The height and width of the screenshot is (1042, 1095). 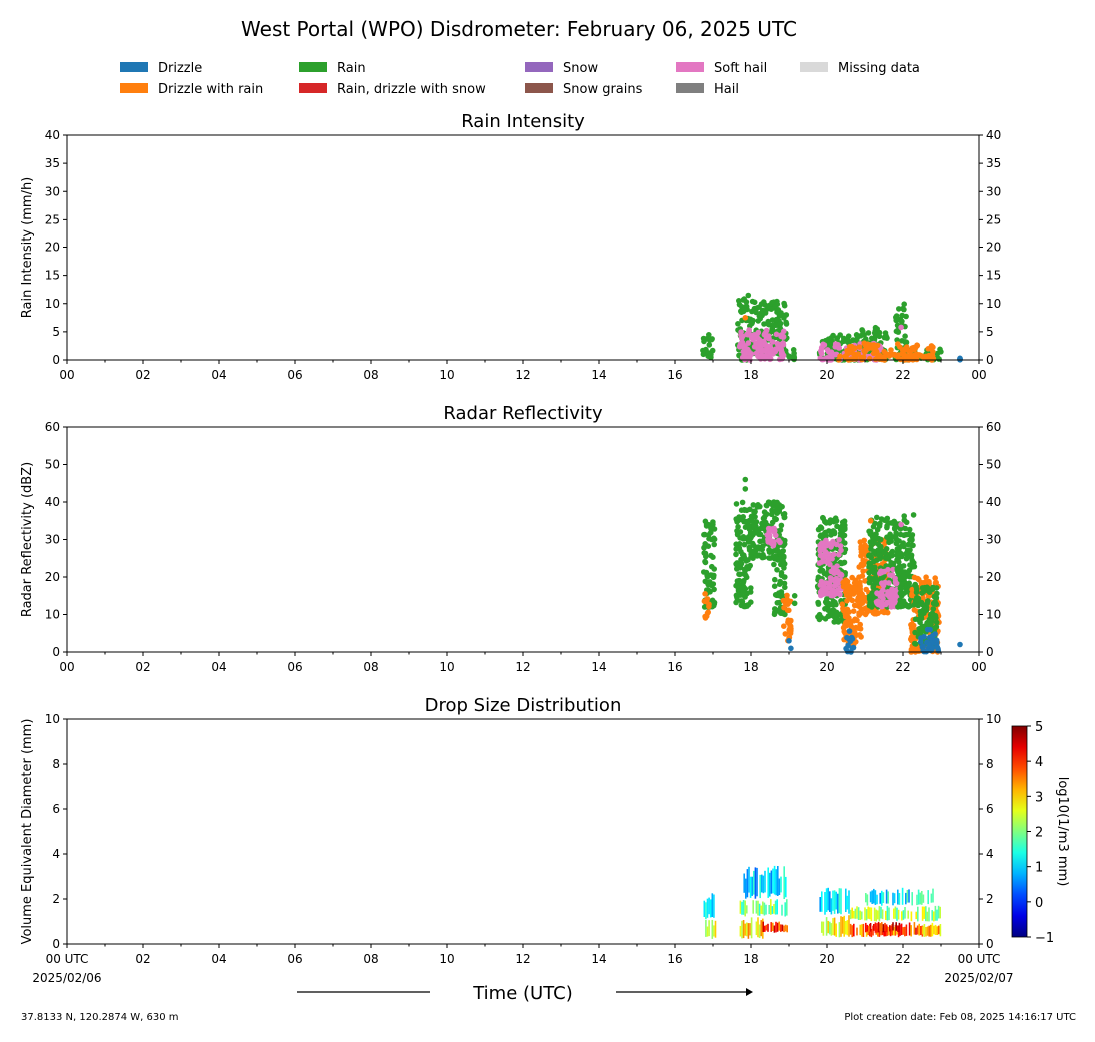 I want to click on legend-label: Hail, so click(x=726, y=89).